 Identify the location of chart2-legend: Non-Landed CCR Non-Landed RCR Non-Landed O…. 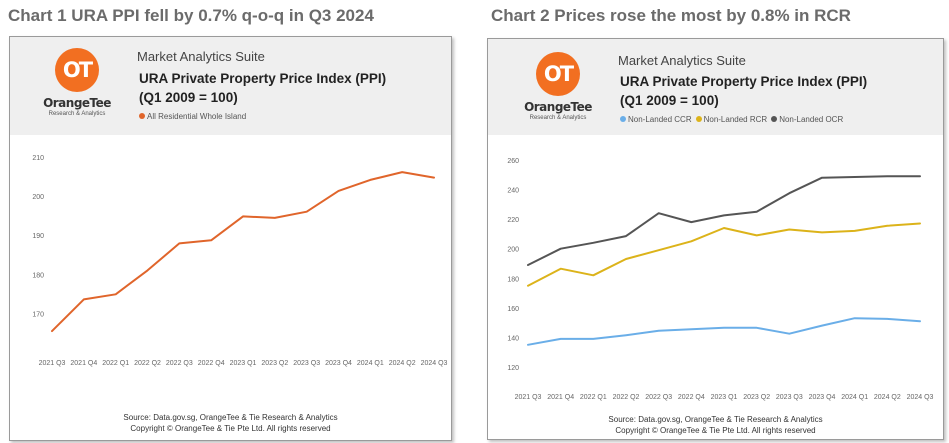
(733, 119).